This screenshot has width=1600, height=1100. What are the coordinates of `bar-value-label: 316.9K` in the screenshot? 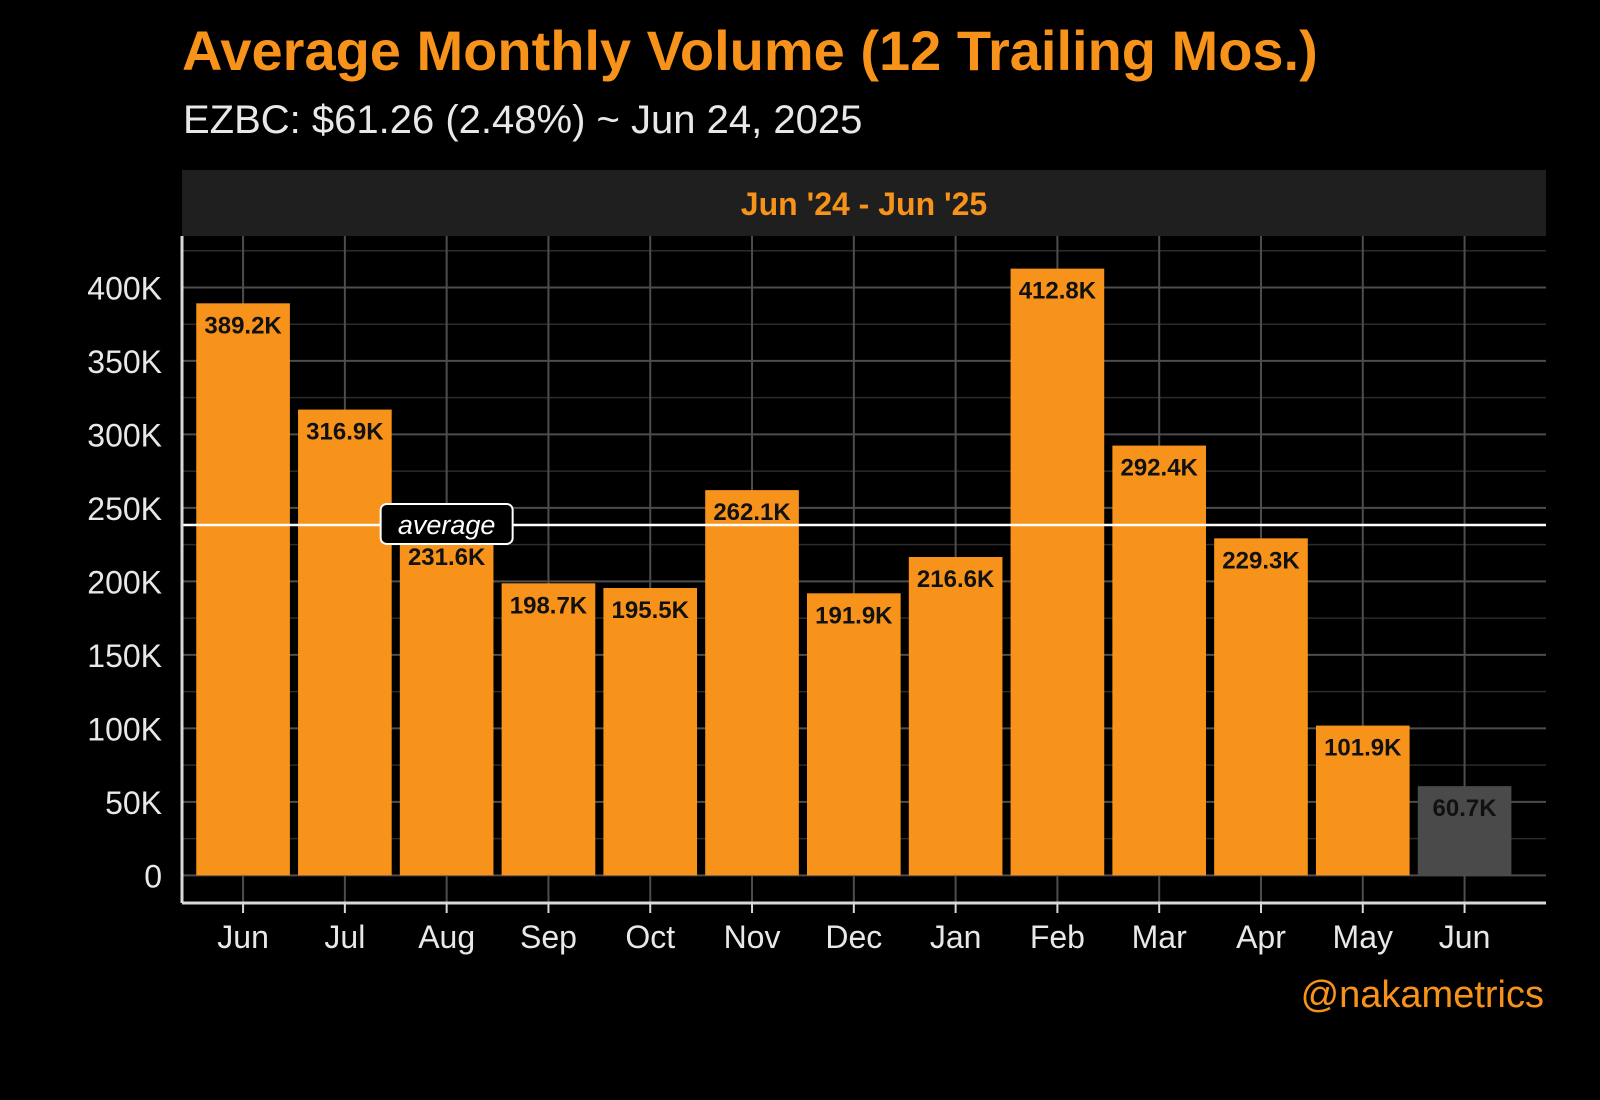 It's located at (345, 432).